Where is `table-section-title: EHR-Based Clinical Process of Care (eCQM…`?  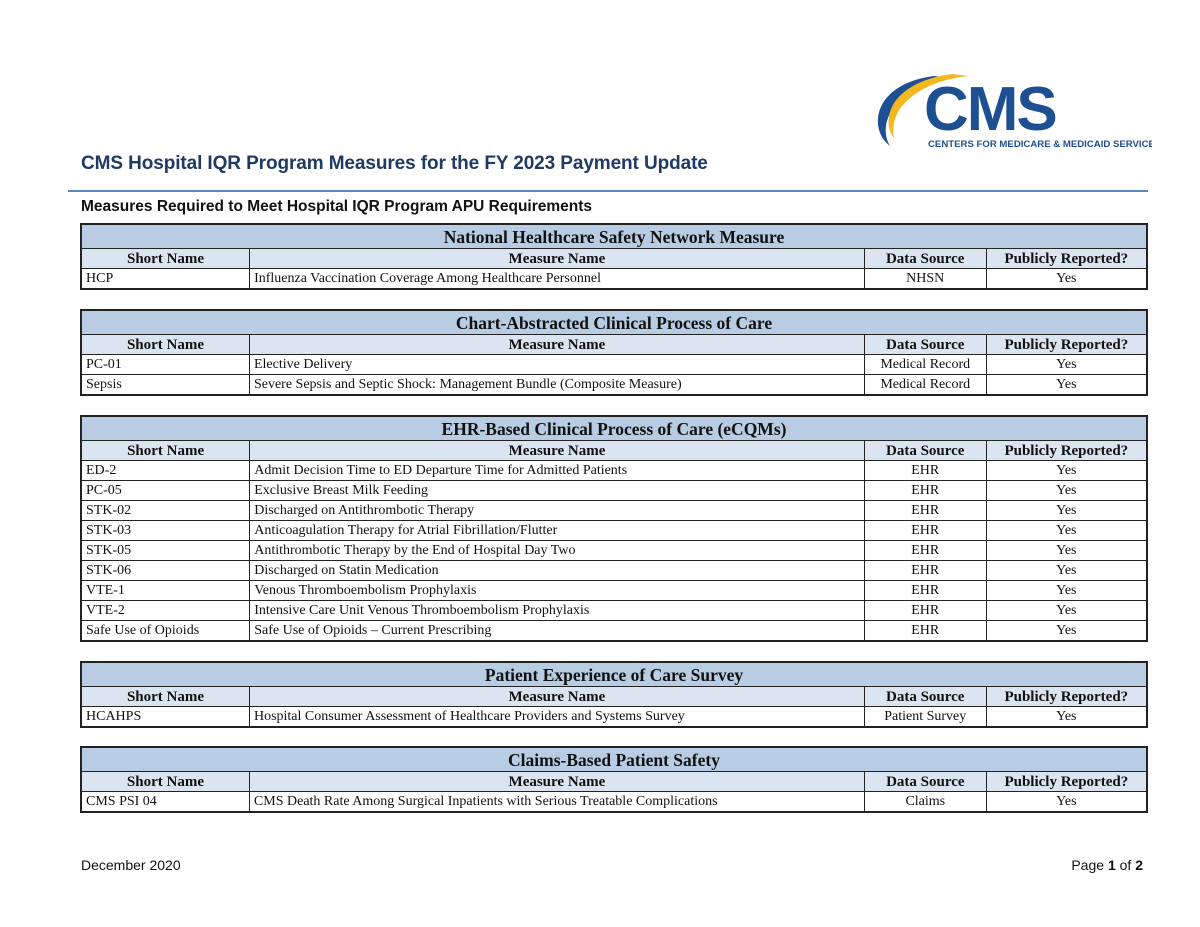 table-section-title: EHR-Based Clinical Process of Care (eCQM… is located at coordinates (614, 428).